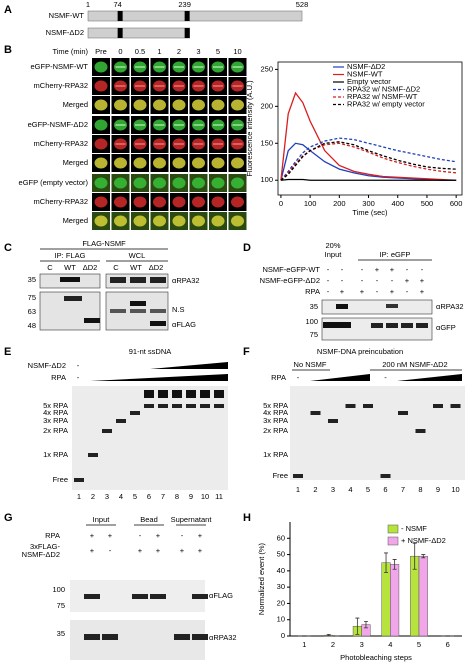 The width and height of the screenshot is (474, 666). Describe the element at coordinates (266, 68) in the screenshot. I see `y-tick-label: 250` at that location.